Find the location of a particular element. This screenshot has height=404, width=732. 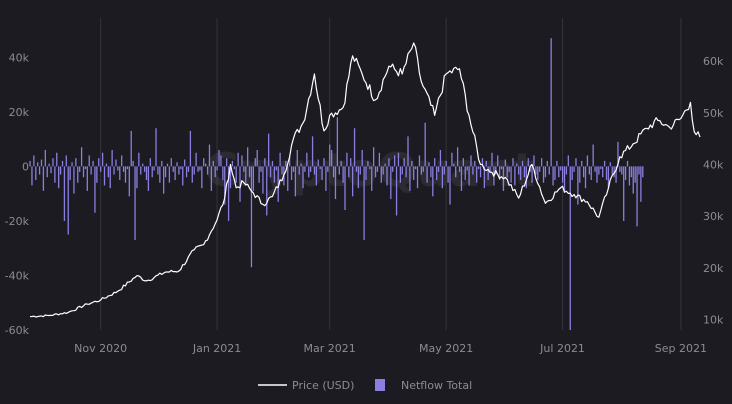

legend-netflow-swatch is located at coordinates (380, 385).